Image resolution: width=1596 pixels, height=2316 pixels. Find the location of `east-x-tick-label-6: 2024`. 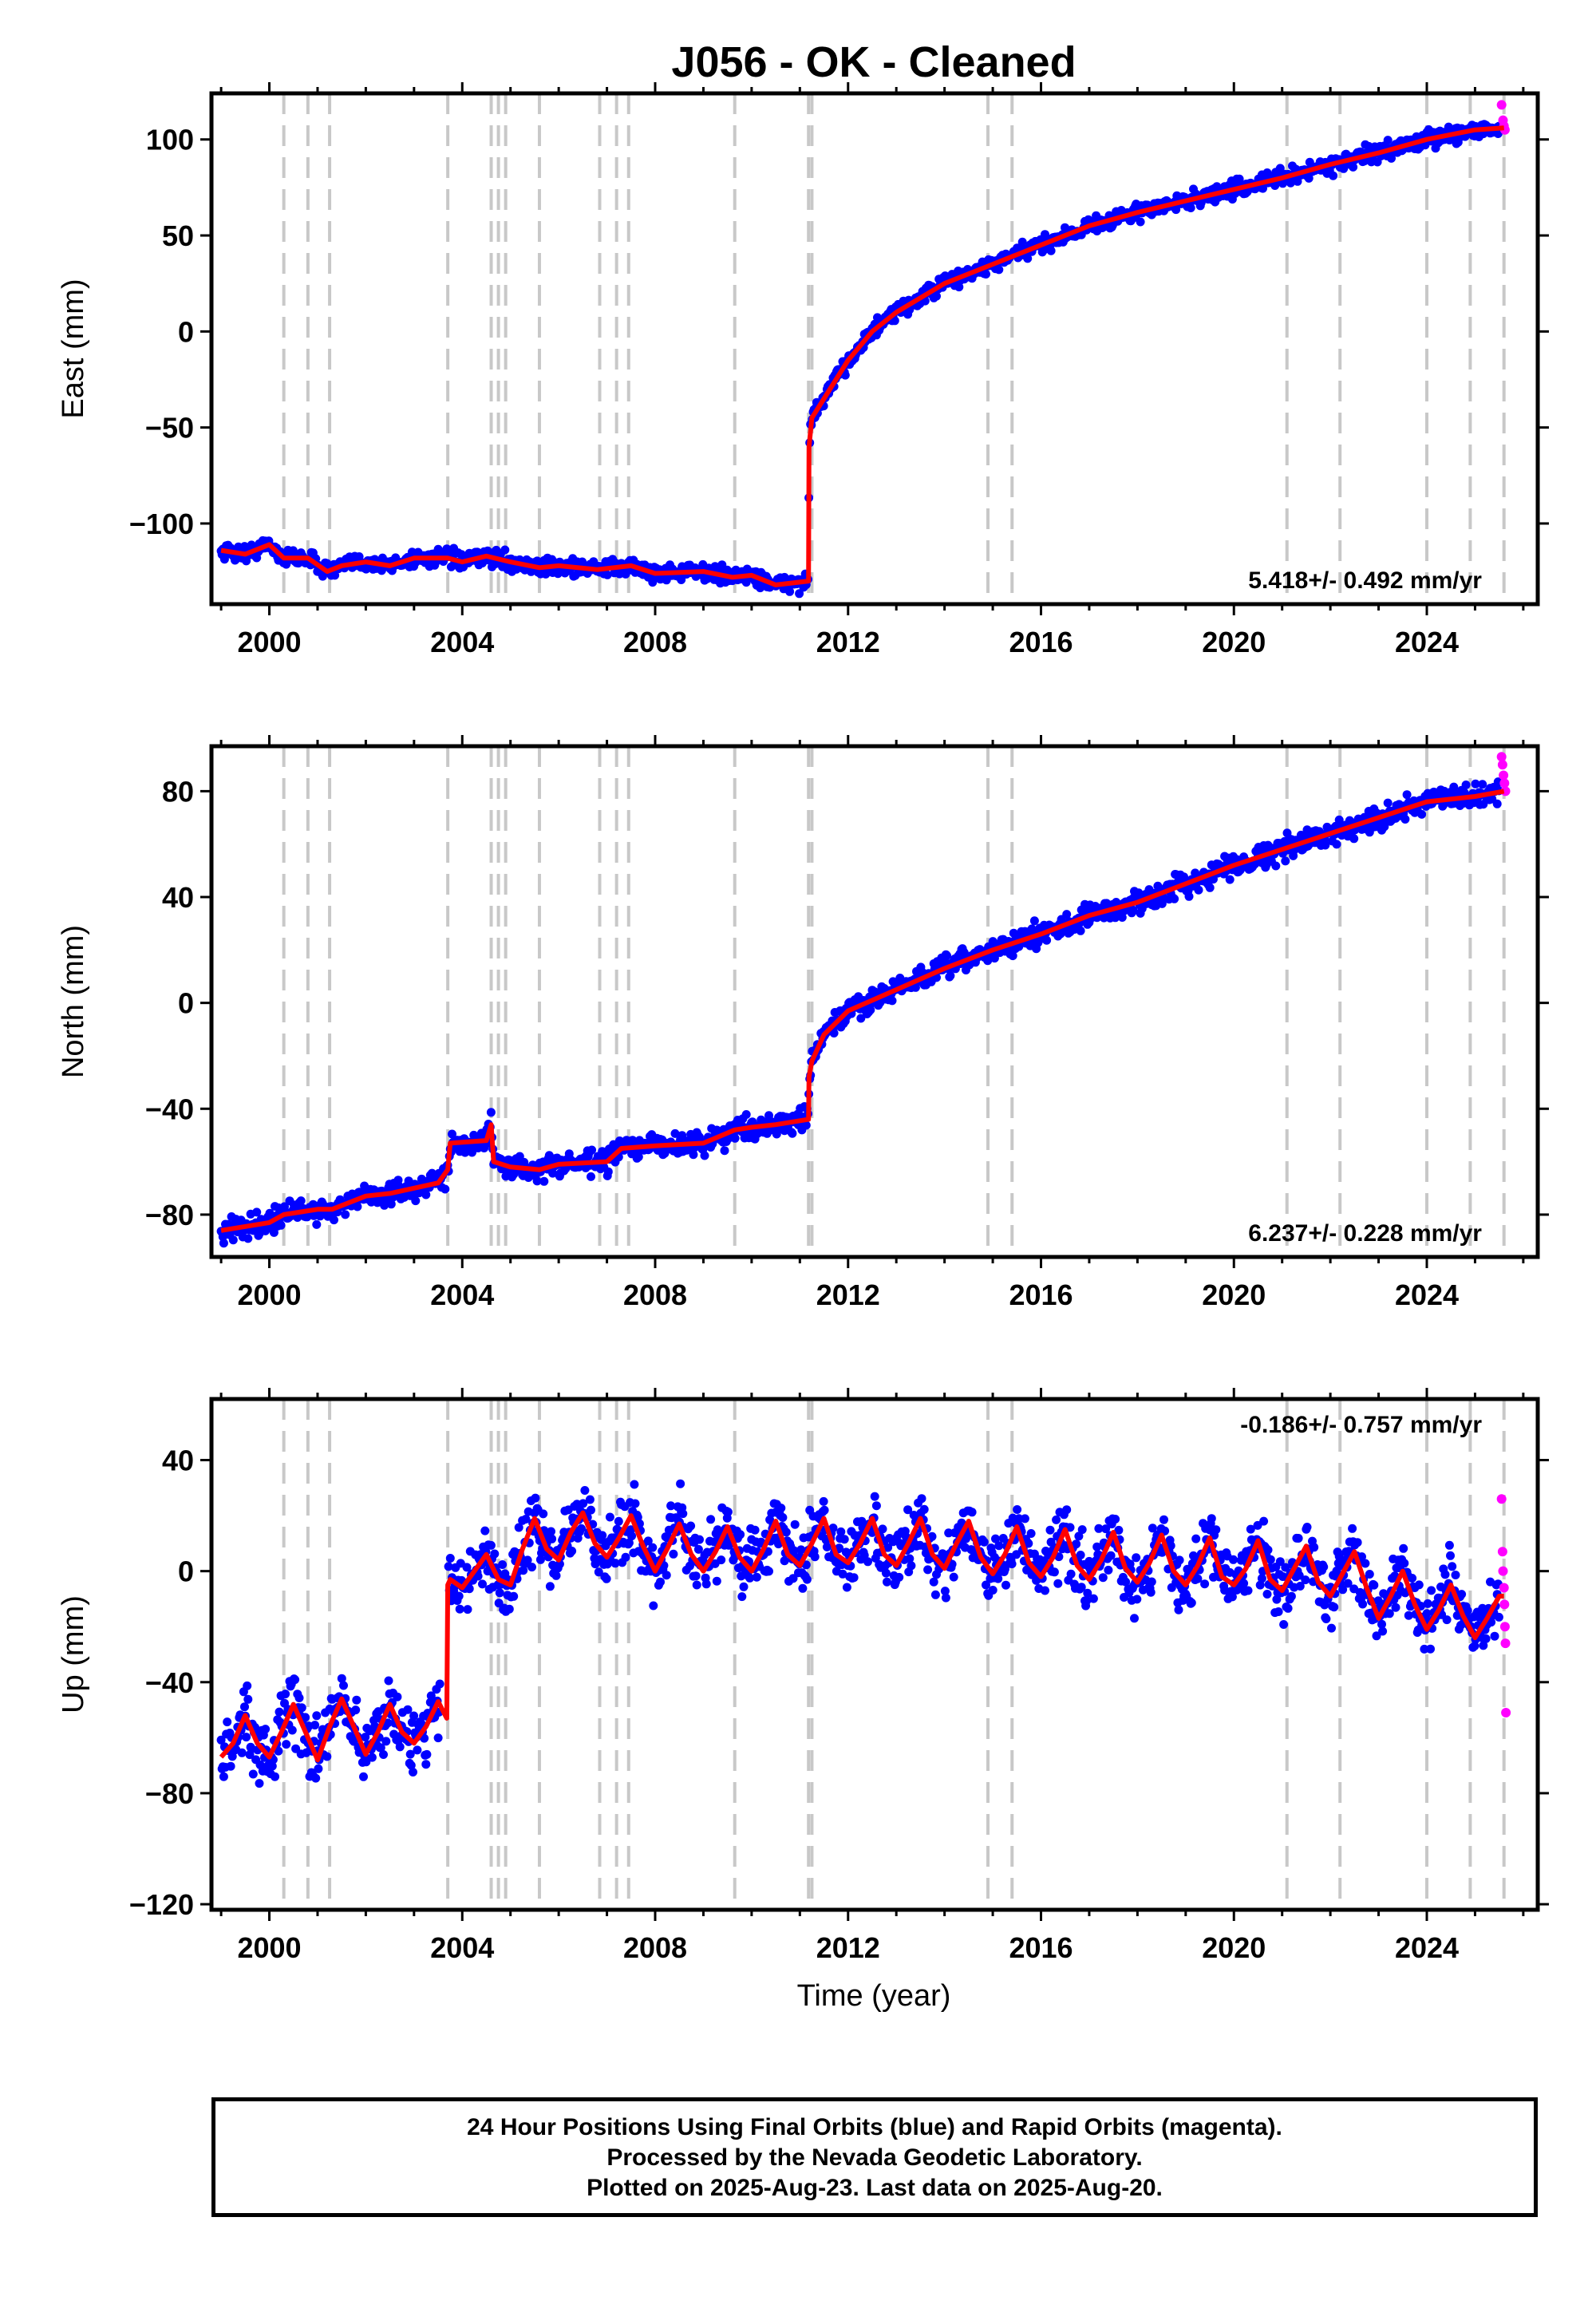

east-x-tick-label-6: 2024 is located at coordinates (1427, 642).